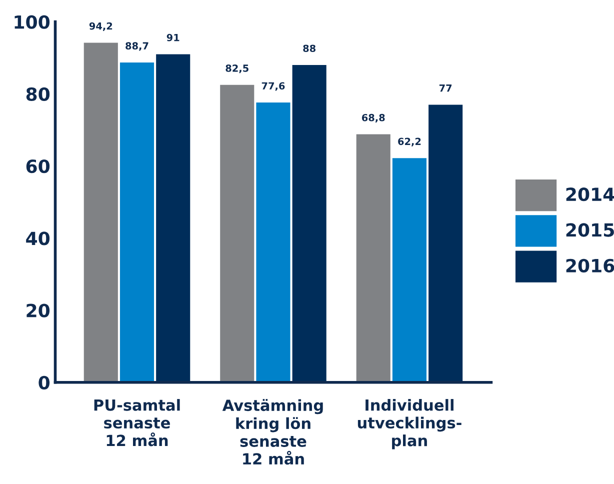 Image resolution: width=614 pixels, height=484 pixels. Describe the element at coordinates (137, 46) in the screenshot. I see `data-label: 88,7` at that location.